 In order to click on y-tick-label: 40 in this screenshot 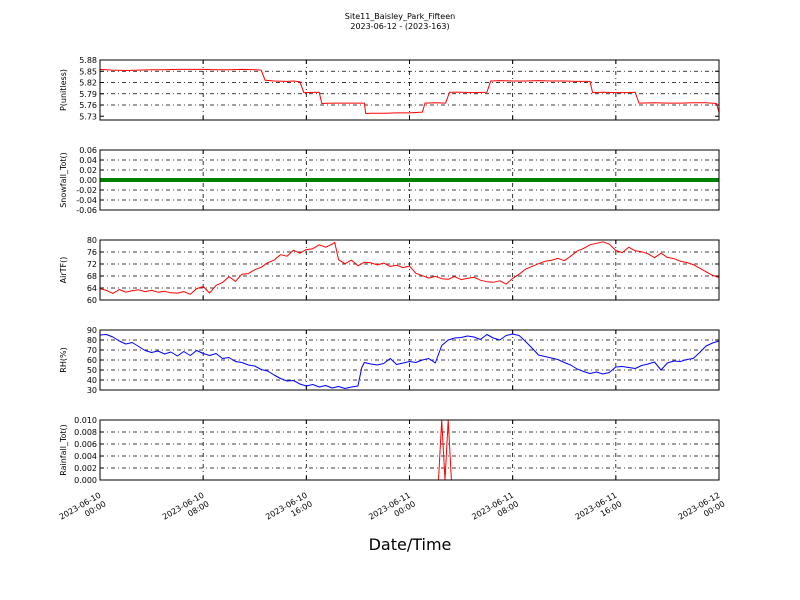, I will do `click(92, 380)`.